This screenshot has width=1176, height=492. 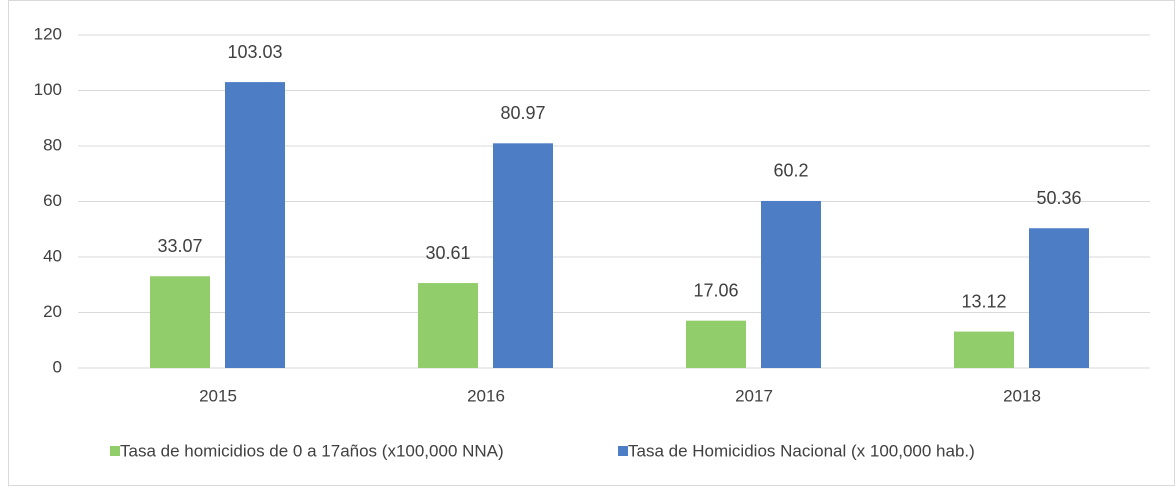 I want to click on data-label: 80.97, so click(x=522, y=113).